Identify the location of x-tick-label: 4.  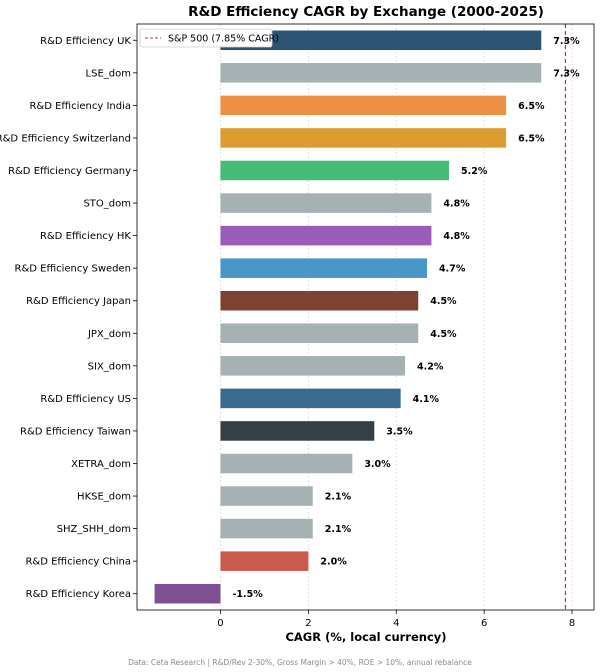
(396, 623).